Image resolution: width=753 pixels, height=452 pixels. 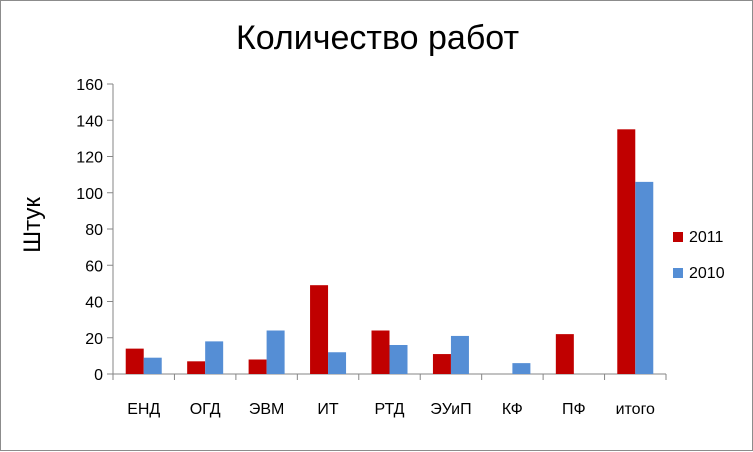 I want to click on x-tick-label: ЕНД, so click(x=143, y=409).